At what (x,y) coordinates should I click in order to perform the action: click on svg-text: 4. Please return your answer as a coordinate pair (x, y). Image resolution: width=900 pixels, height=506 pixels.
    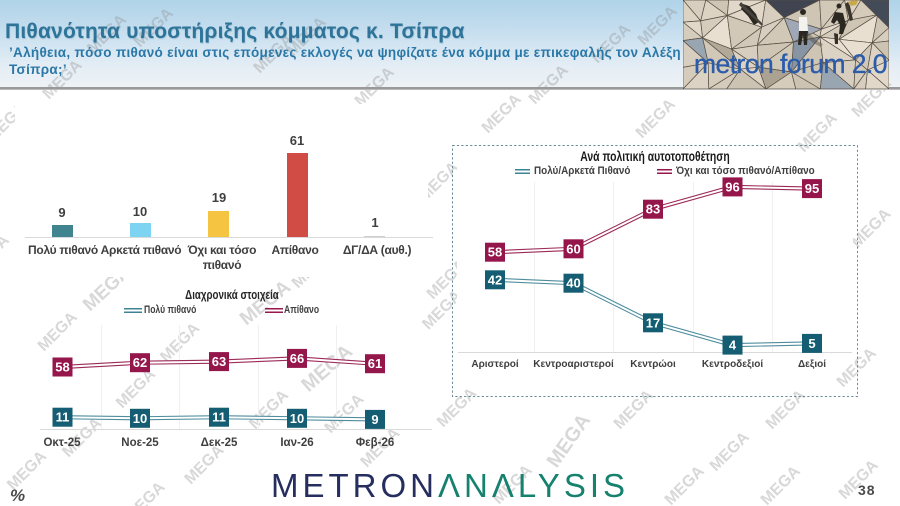
    Looking at the image, I should click on (733, 345).